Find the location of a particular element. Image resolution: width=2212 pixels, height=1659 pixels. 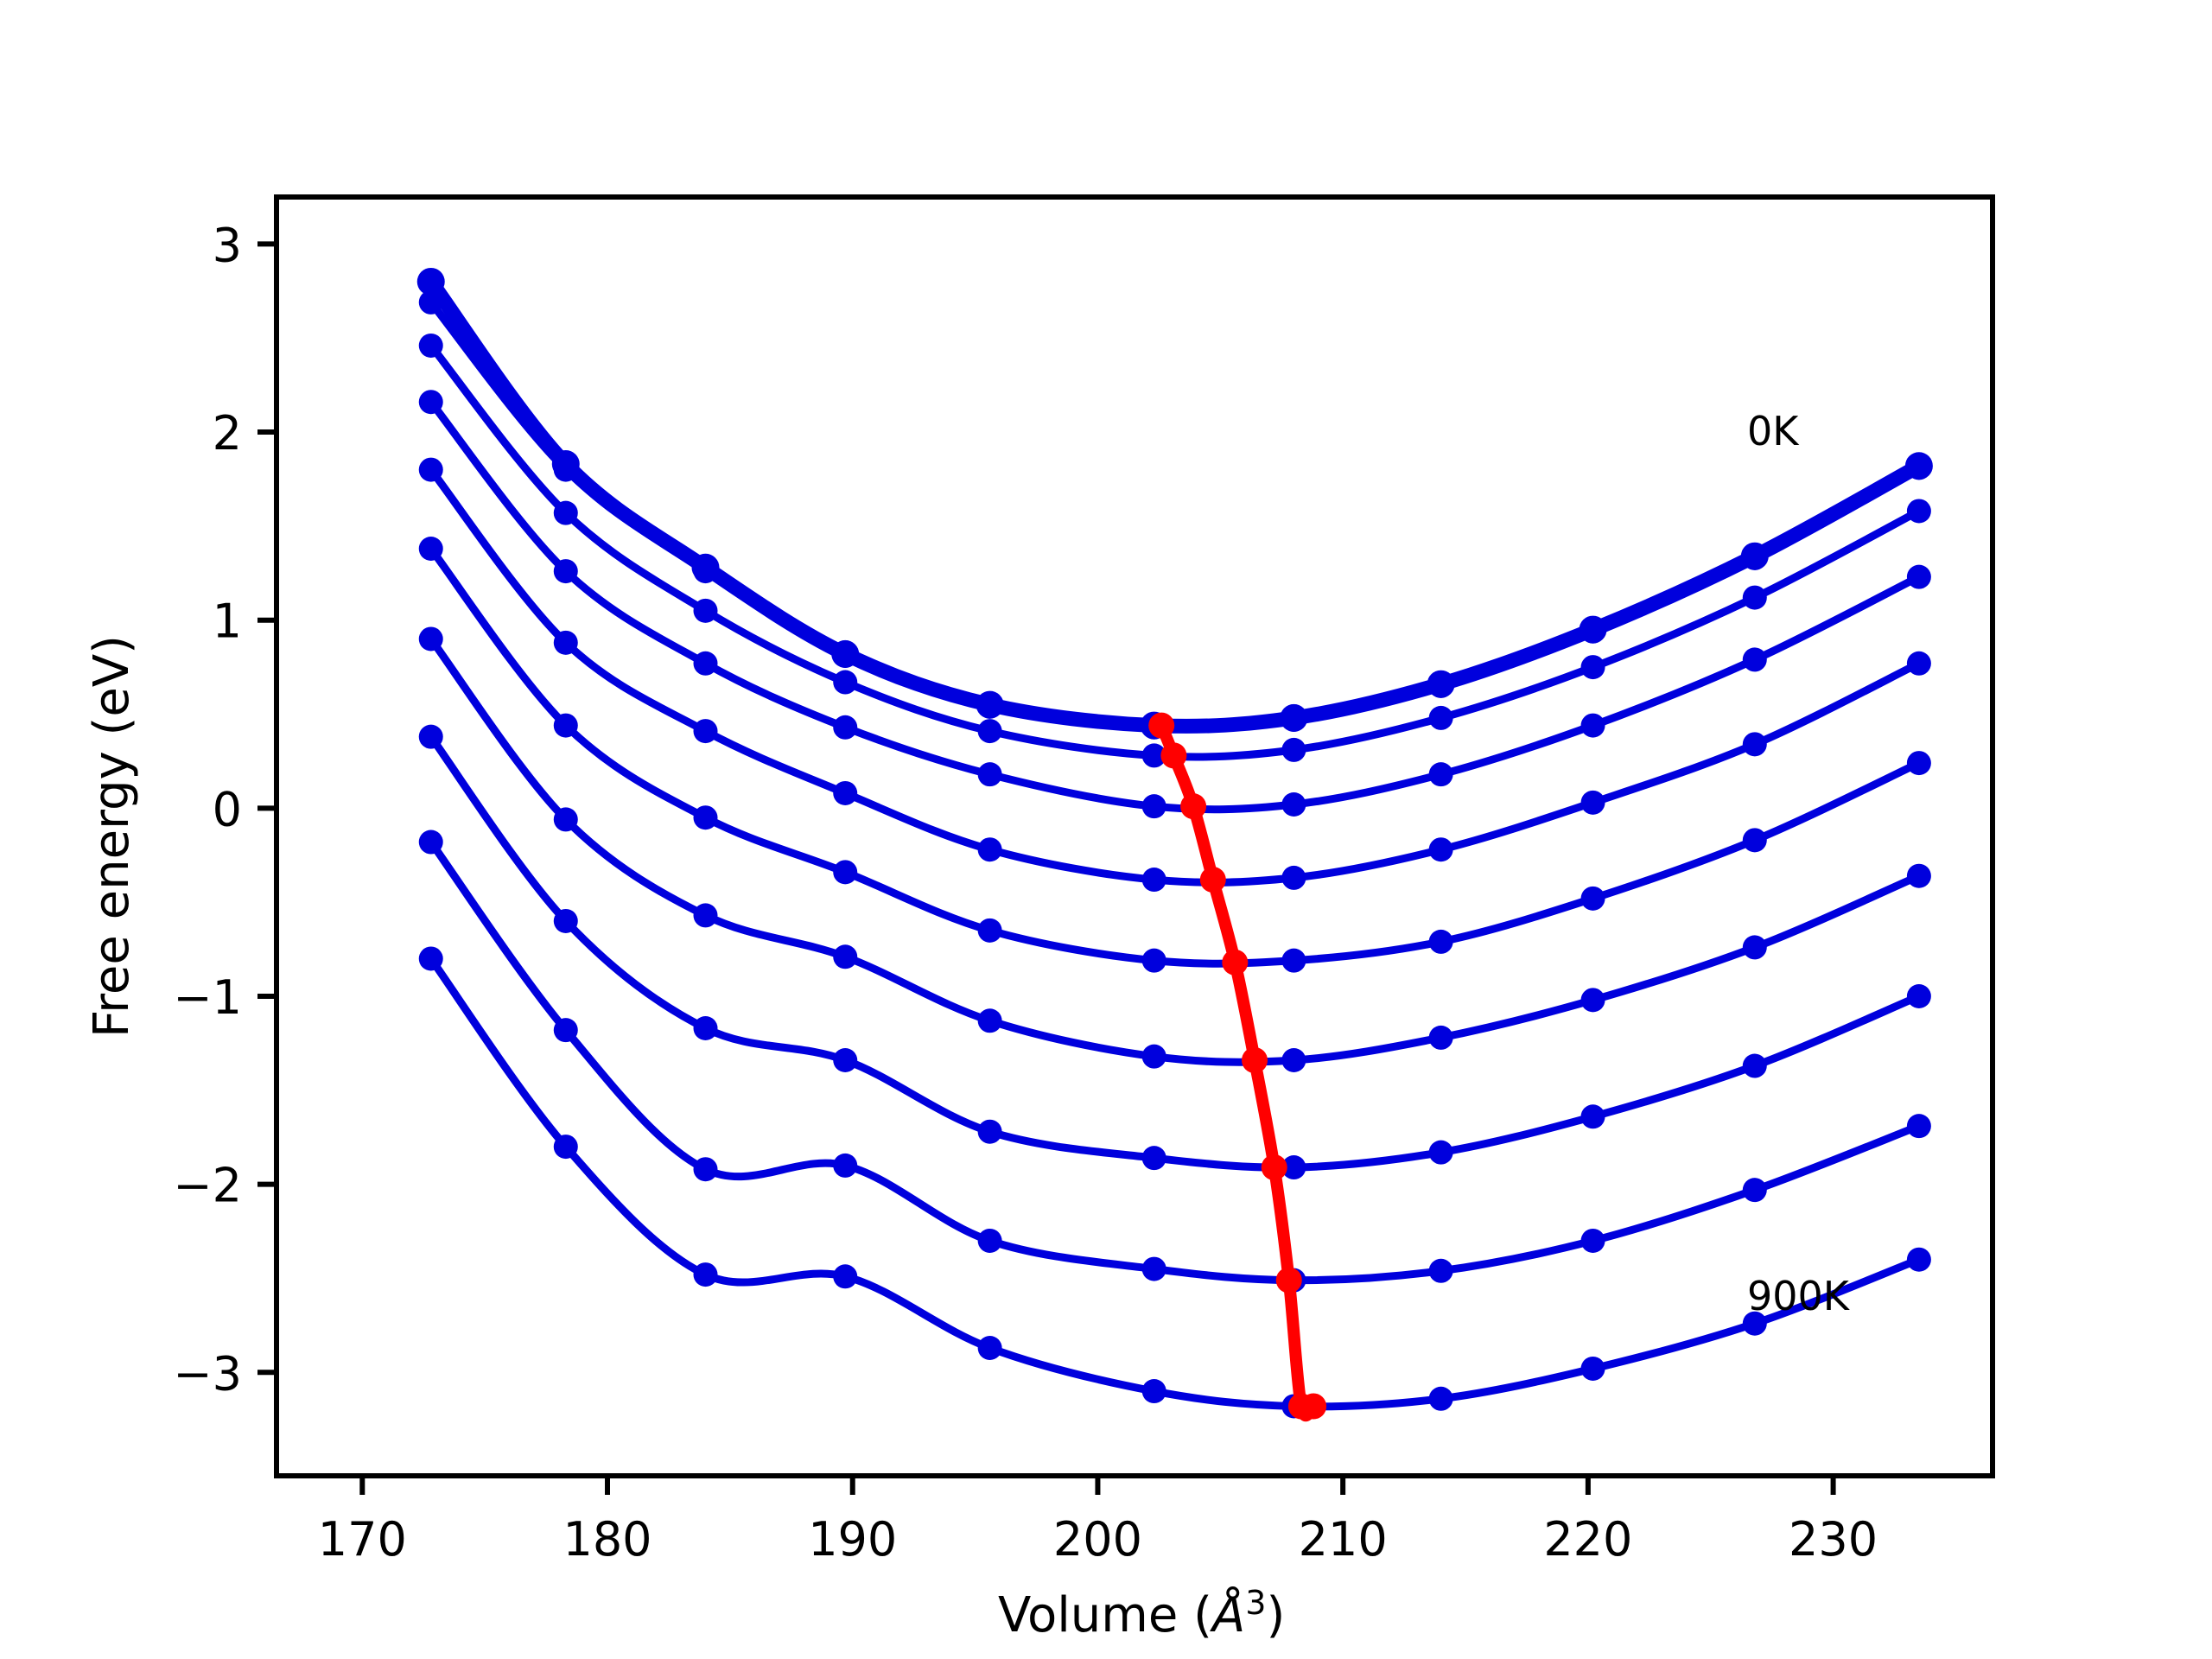

x-axis-title: Volume (Å3) is located at coordinates (1141, 1613).